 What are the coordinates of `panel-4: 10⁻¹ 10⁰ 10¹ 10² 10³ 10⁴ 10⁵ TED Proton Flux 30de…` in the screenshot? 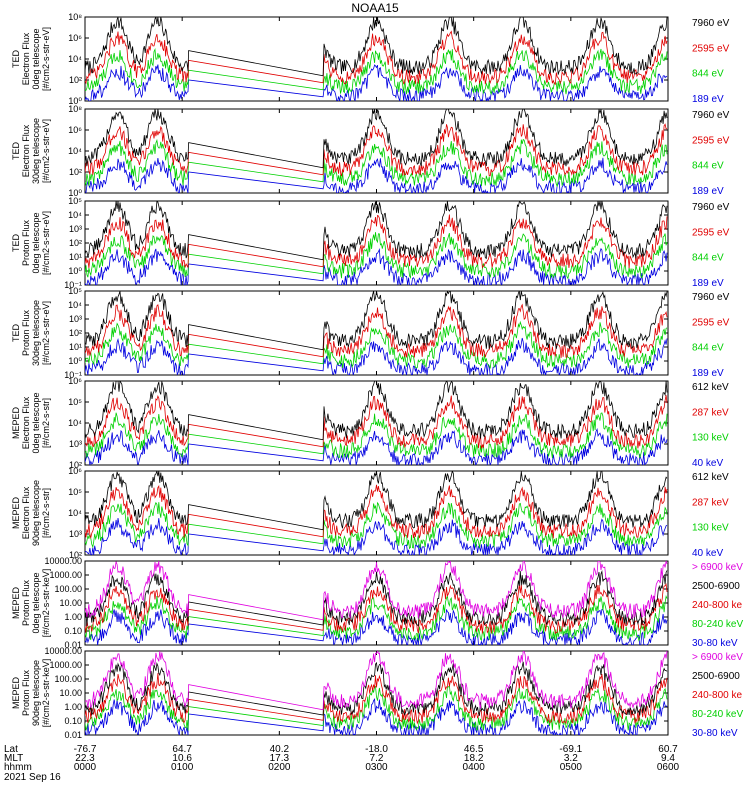 It's located at (370, 333).